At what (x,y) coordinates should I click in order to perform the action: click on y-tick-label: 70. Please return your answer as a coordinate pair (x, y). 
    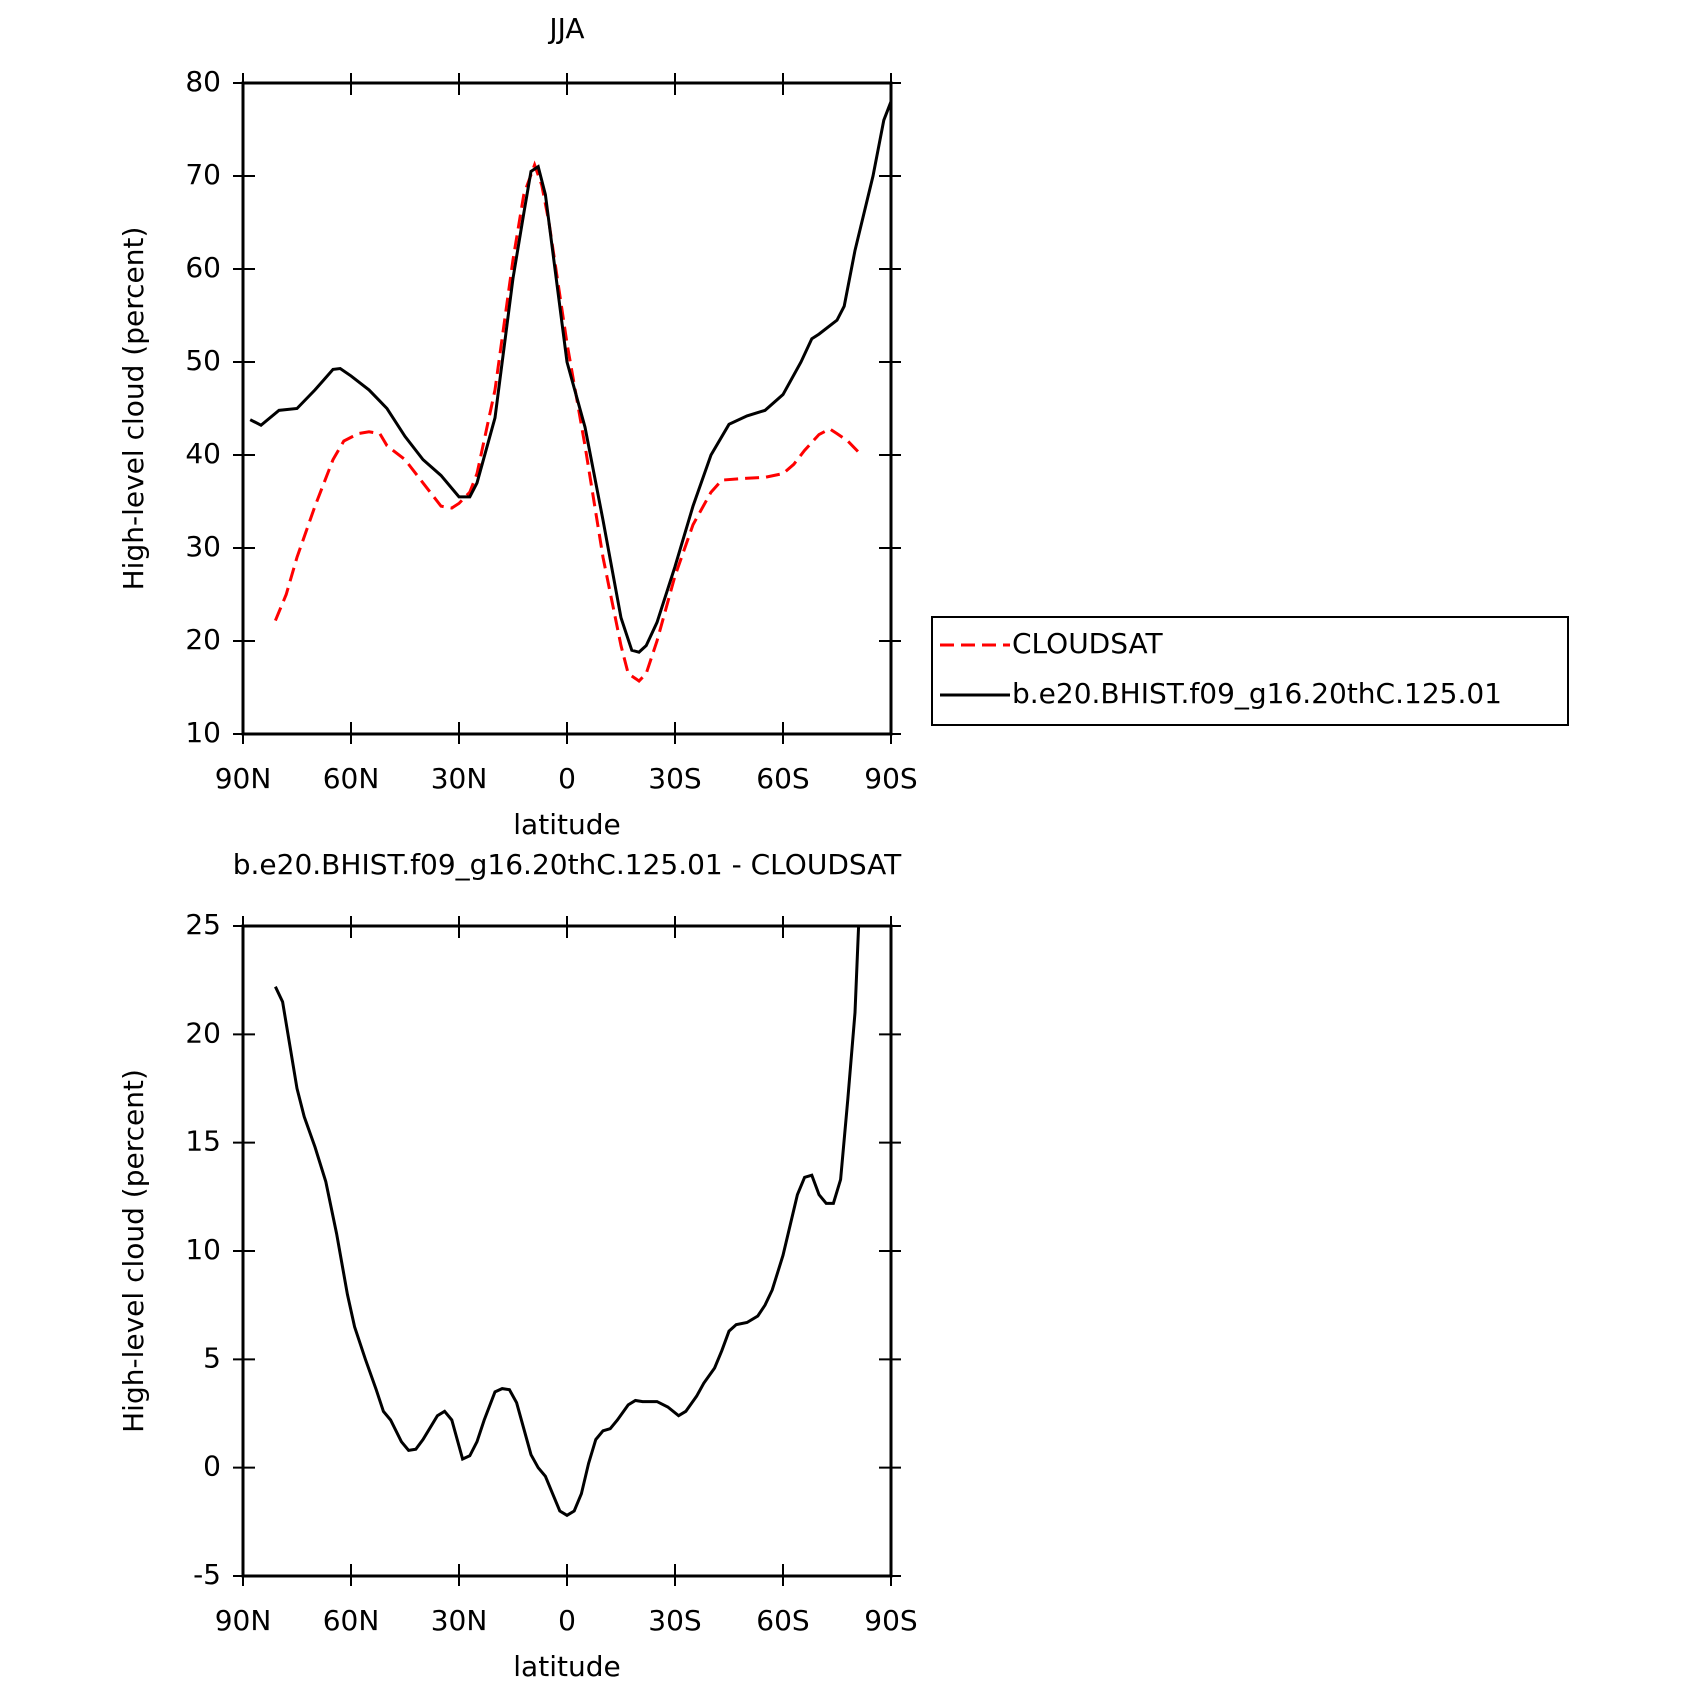
    Looking at the image, I should click on (203, 174).